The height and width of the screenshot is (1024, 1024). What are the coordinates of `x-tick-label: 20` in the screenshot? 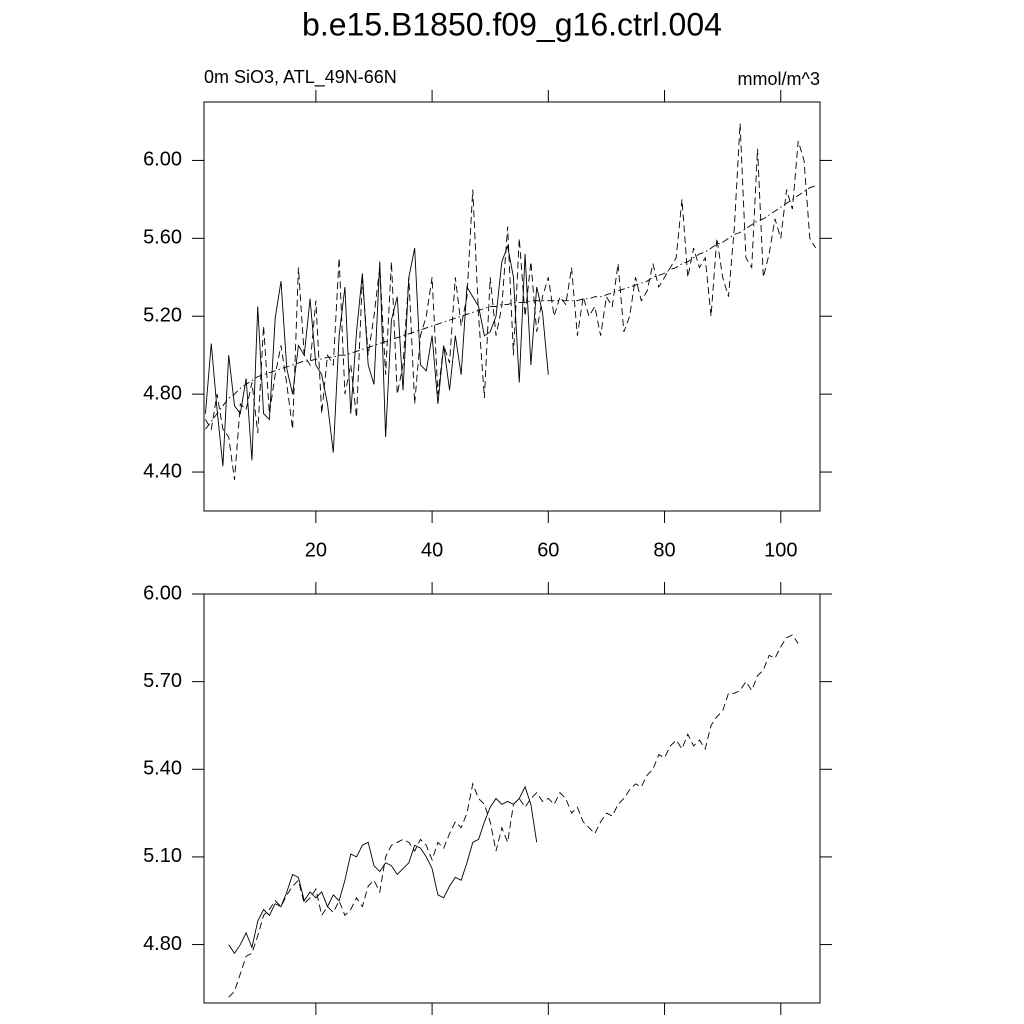 It's located at (316, 550).